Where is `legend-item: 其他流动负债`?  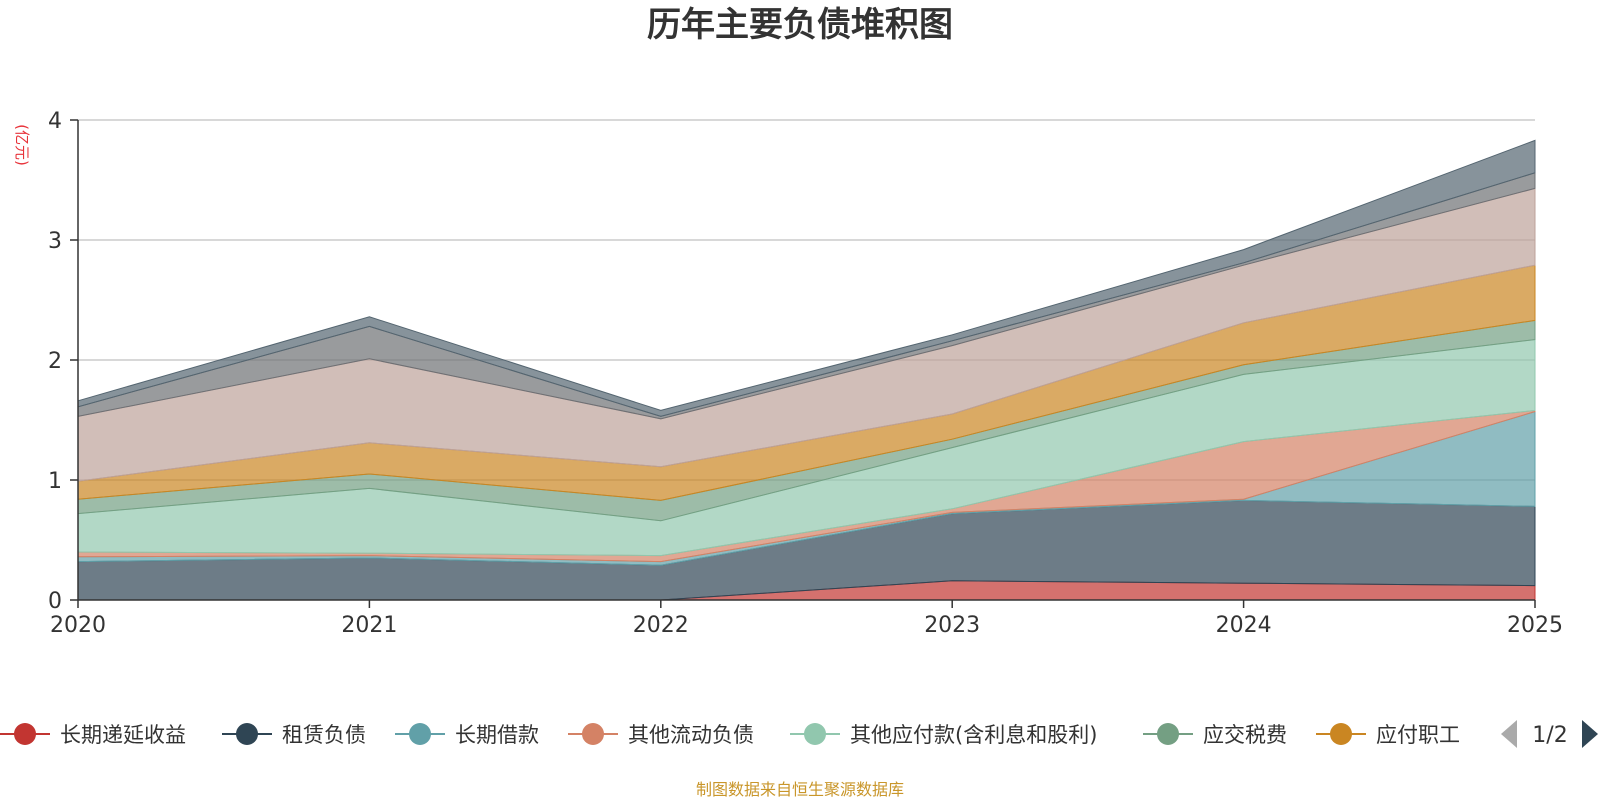
legend-item: 其他流动负债 is located at coordinates (661, 735).